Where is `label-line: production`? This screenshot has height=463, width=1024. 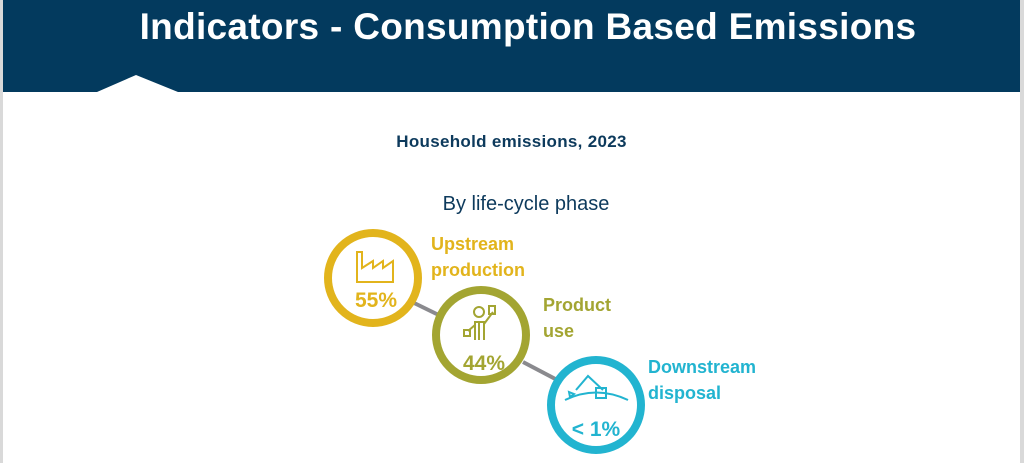 label-line: production is located at coordinates (478, 270).